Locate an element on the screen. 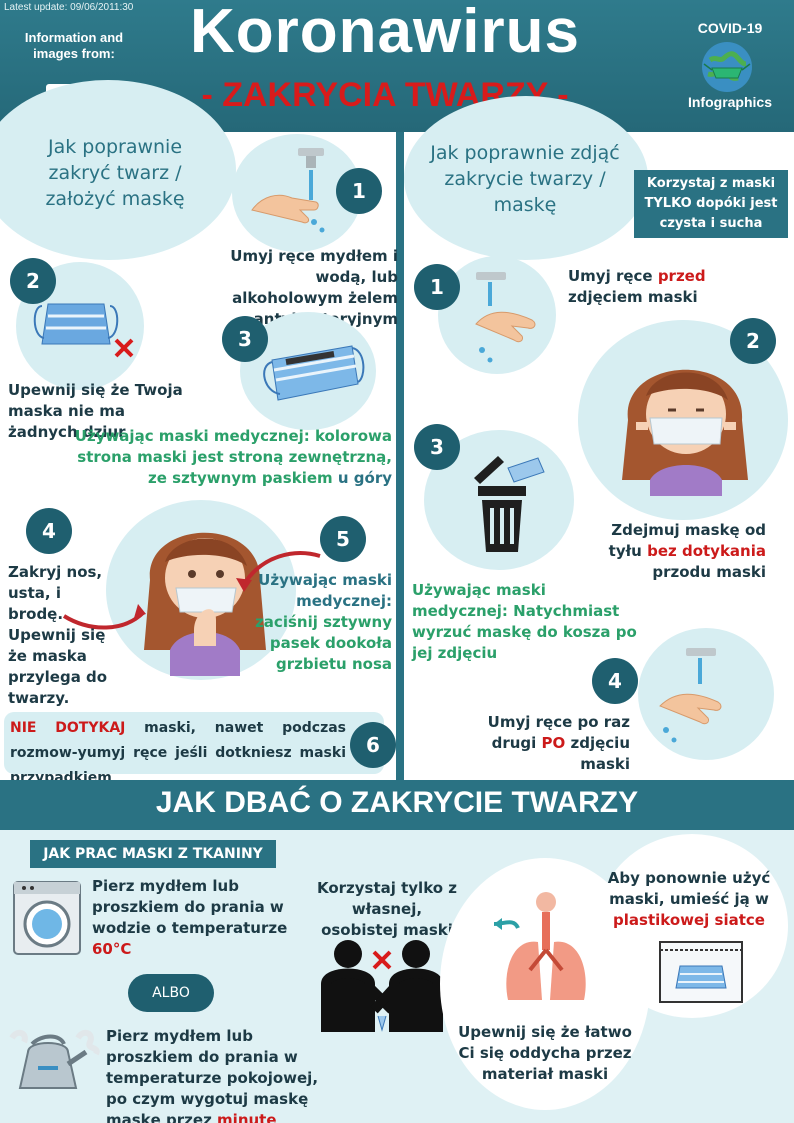  albo-pill: ALBO is located at coordinates (171, 993).